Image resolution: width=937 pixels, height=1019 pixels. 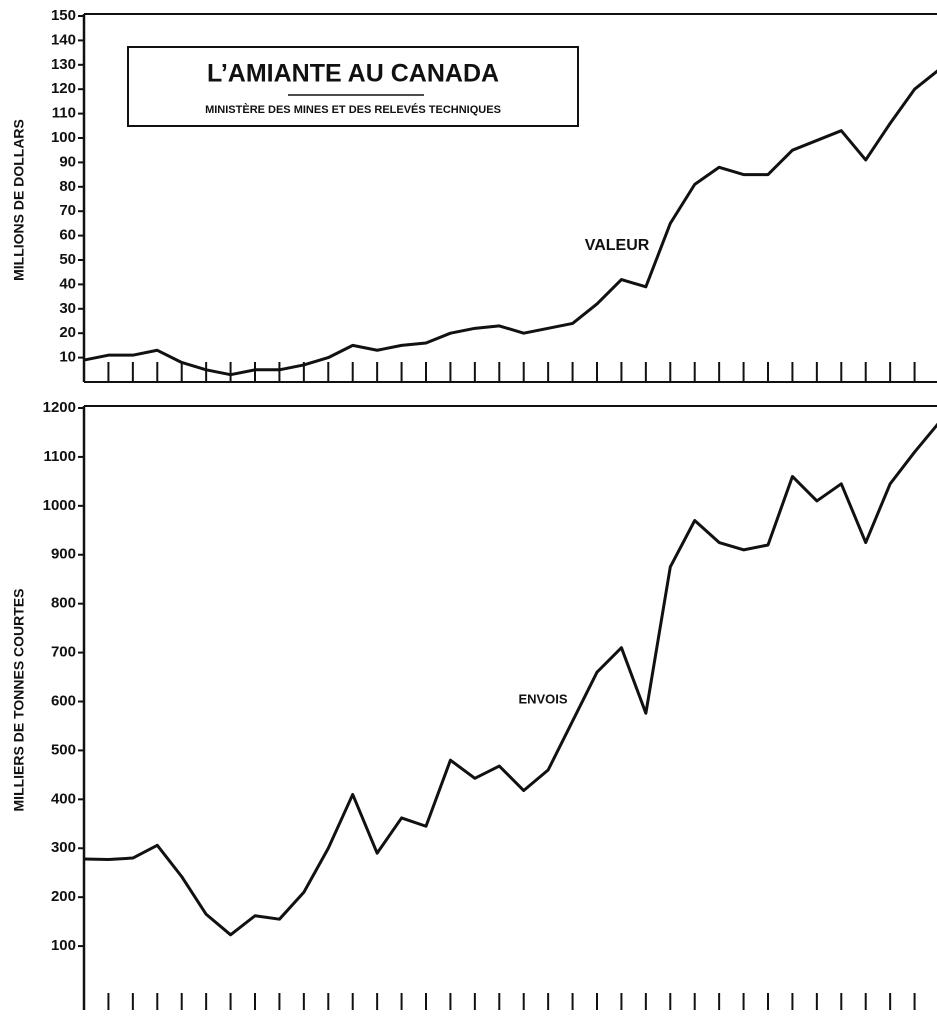 What do you see at coordinates (59, 407) in the screenshot?
I see `y-tick-label: 1200` at bounding box center [59, 407].